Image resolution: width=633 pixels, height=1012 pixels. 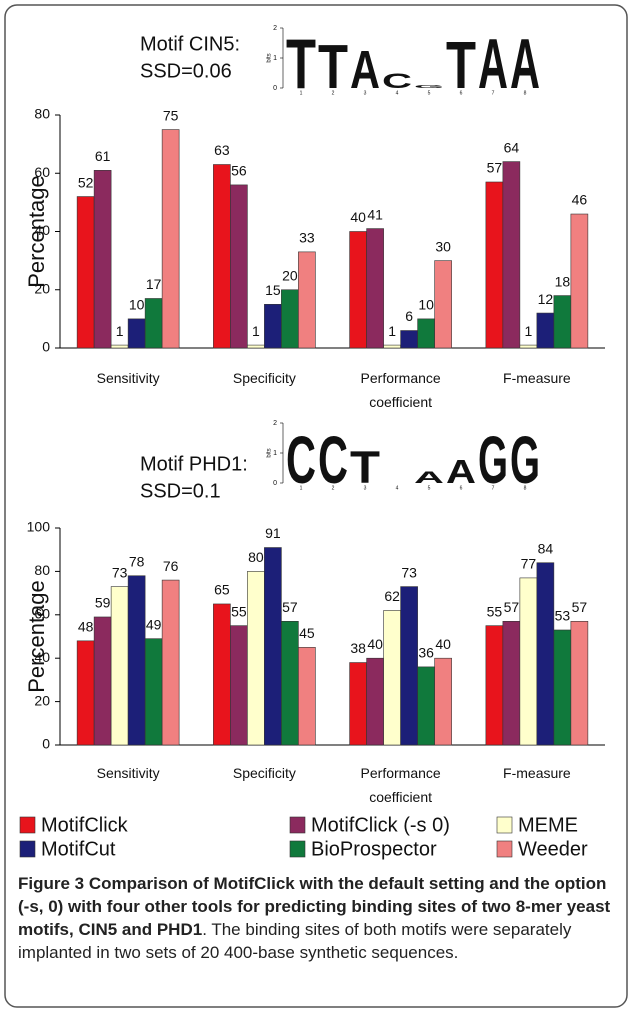 What do you see at coordinates (42, 570) in the screenshot?
I see `y-tick-label: 80` at bounding box center [42, 570].